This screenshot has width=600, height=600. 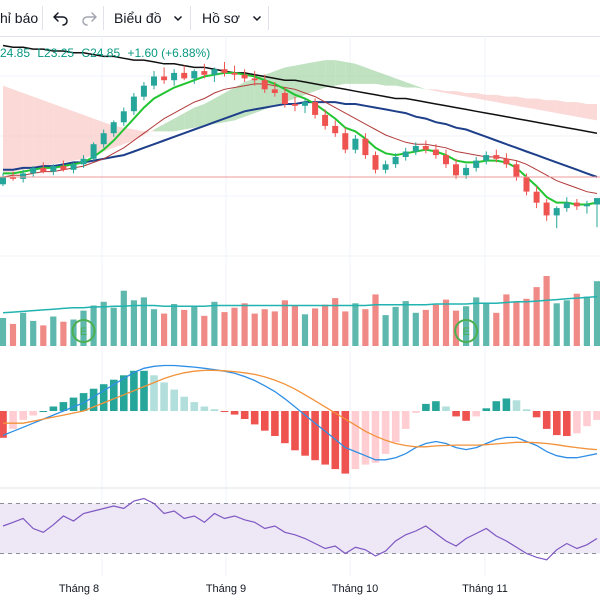 What do you see at coordinates (61, 18) in the screenshot?
I see `undo-icon` at bounding box center [61, 18].